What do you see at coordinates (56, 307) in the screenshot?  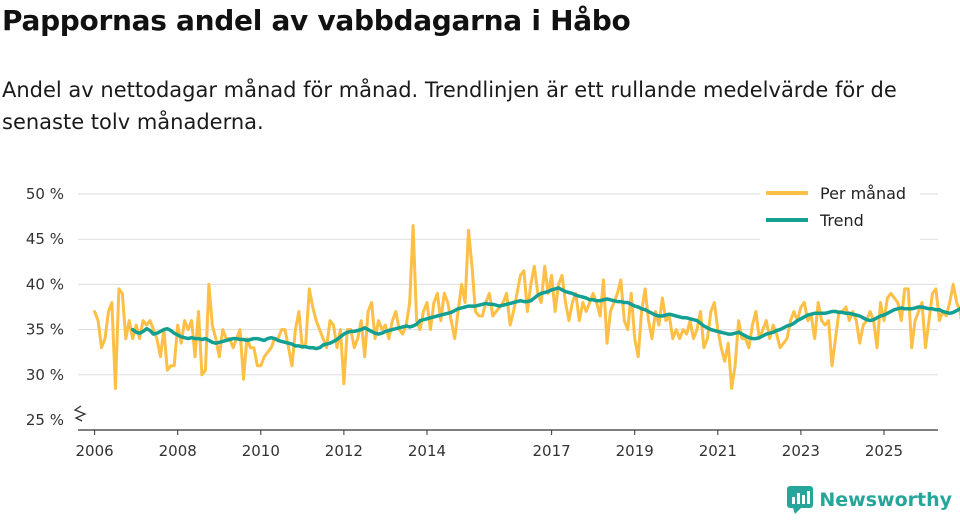 I see `y-axis-ticks: 25 % 30 % 35 % 40 % 45 % 50 %` at bounding box center [56, 307].